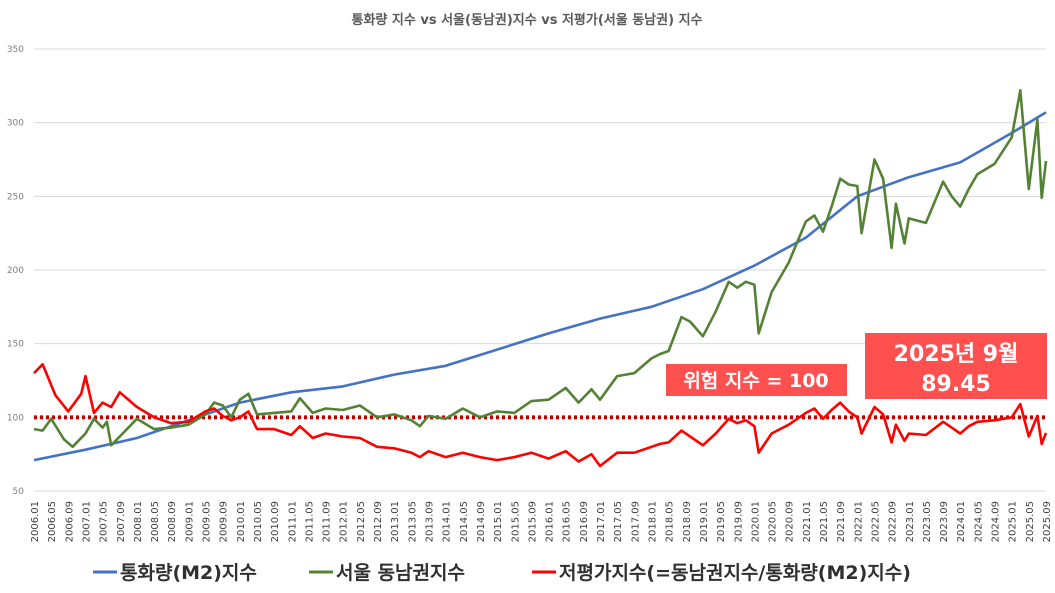  What do you see at coordinates (978, 521) in the screenshot?
I see `x-tick-label: 2024.05` at bounding box center [978, 521].